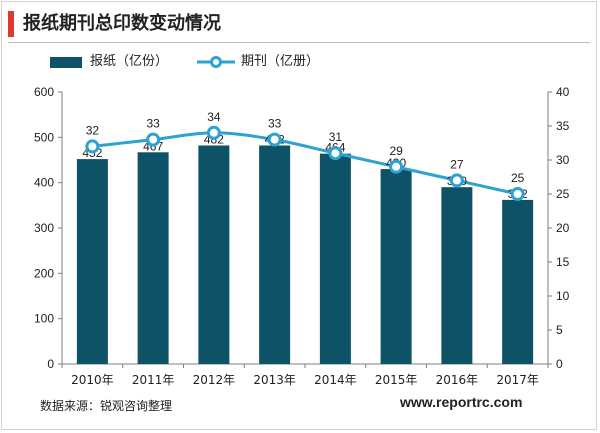  I want to click on left-tick-label: 300, so click(44, 228).